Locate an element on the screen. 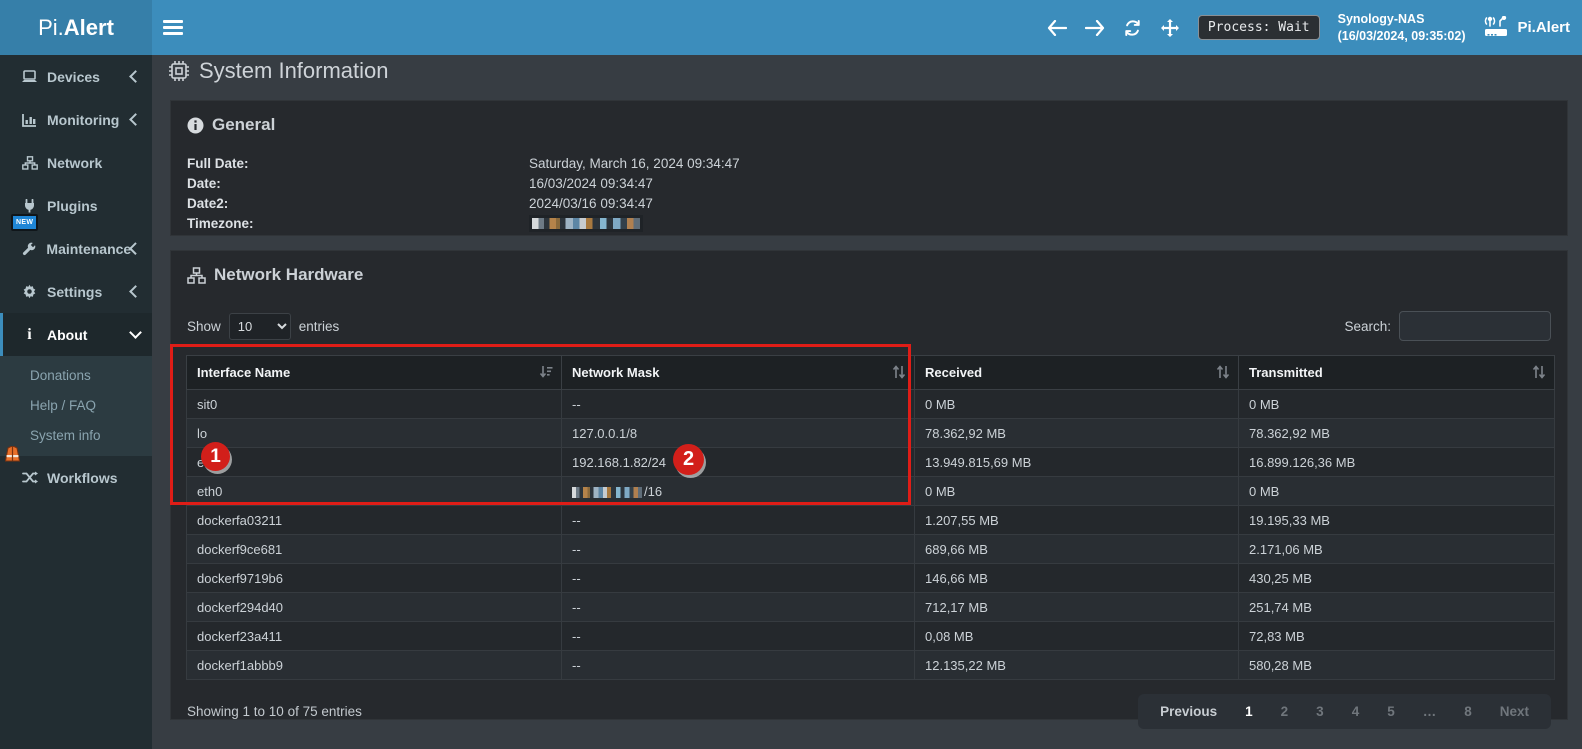 This screenshot has width=1582, height=749. table-row: dockerf1abbb9 -- 12.135,22 MB 580,28 MB is located at coordinates (870, 665).